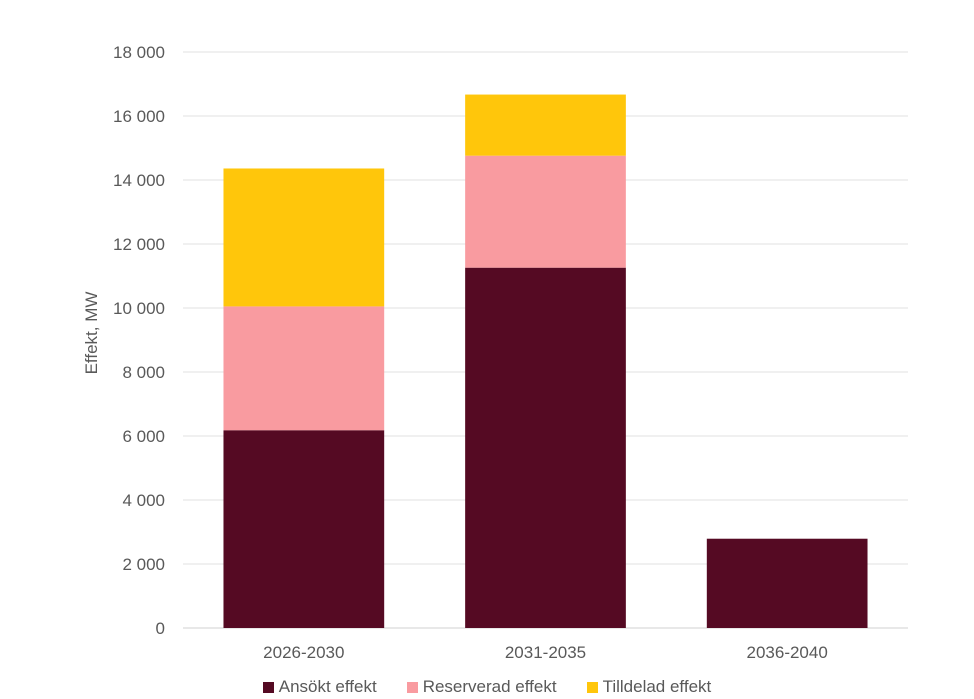 The height and width of the screenshot is (699, 974). What do you see at coordinates (139, 308) in the screenshot?
I see `y-tick-label: 10 000` at bounding box center [139, 308].